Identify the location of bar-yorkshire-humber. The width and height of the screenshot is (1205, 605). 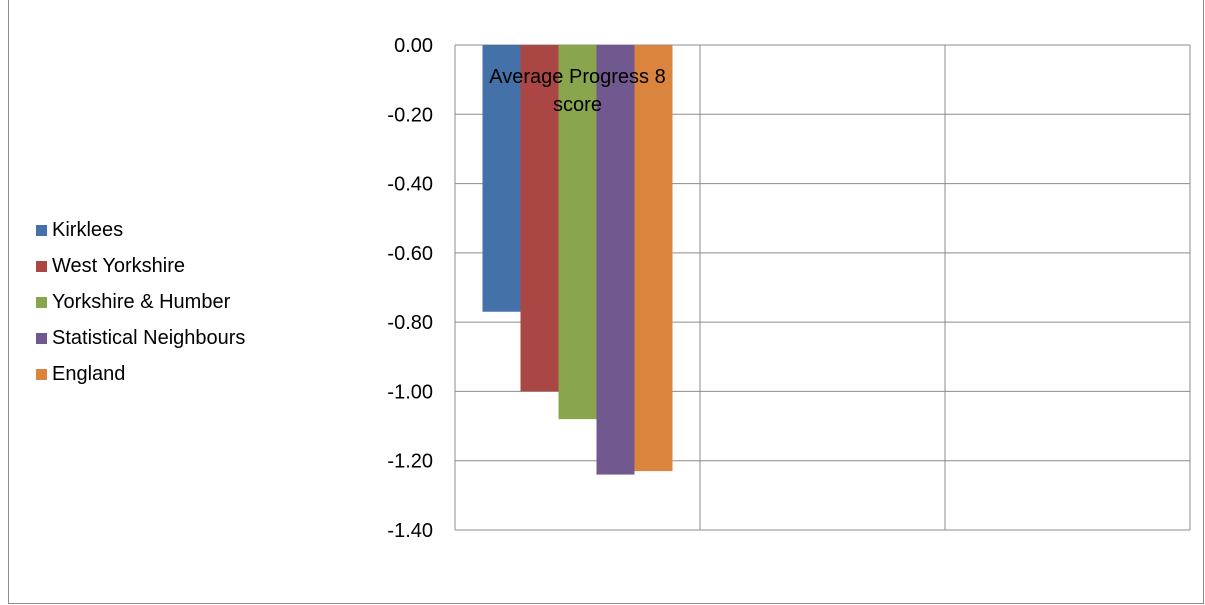
(577, 232).